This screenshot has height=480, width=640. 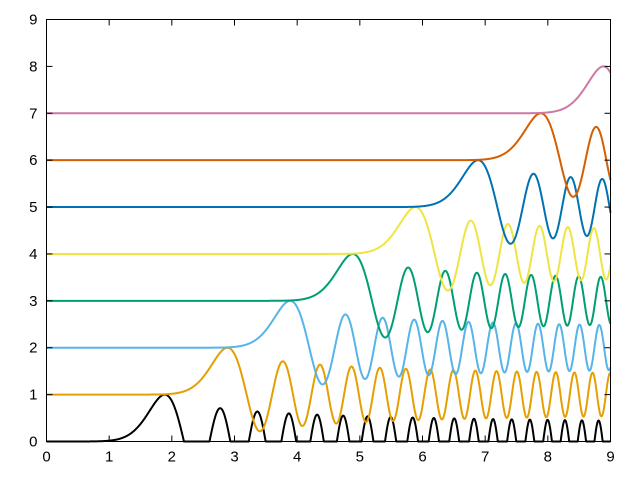 I want to click on x-tick-label: 7, so click(x=485, y=457).